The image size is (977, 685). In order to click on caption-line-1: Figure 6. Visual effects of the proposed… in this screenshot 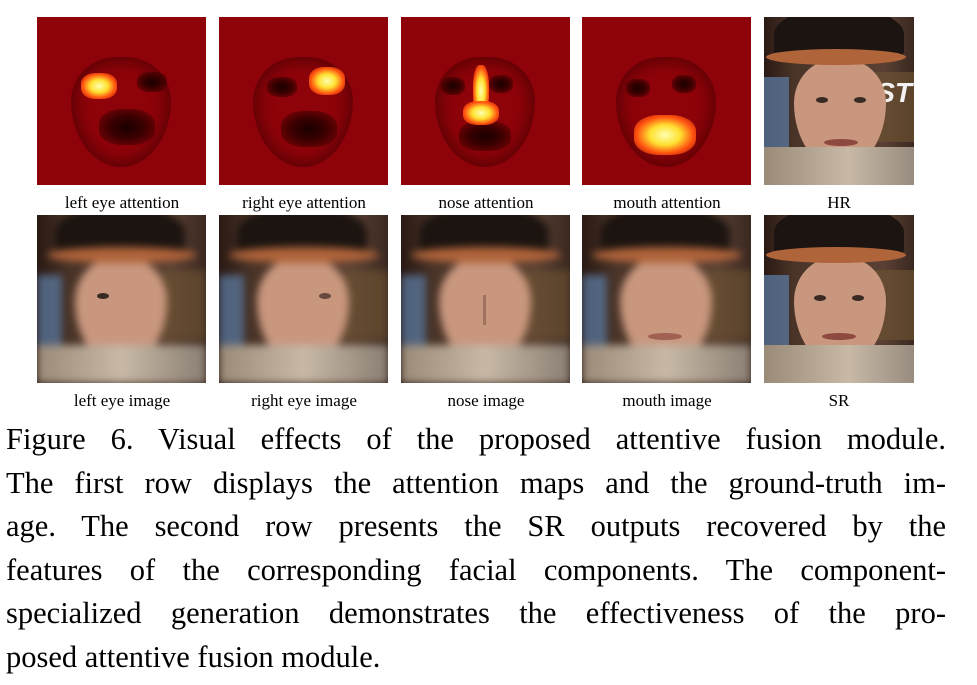, I will do `click(476, 439)`.